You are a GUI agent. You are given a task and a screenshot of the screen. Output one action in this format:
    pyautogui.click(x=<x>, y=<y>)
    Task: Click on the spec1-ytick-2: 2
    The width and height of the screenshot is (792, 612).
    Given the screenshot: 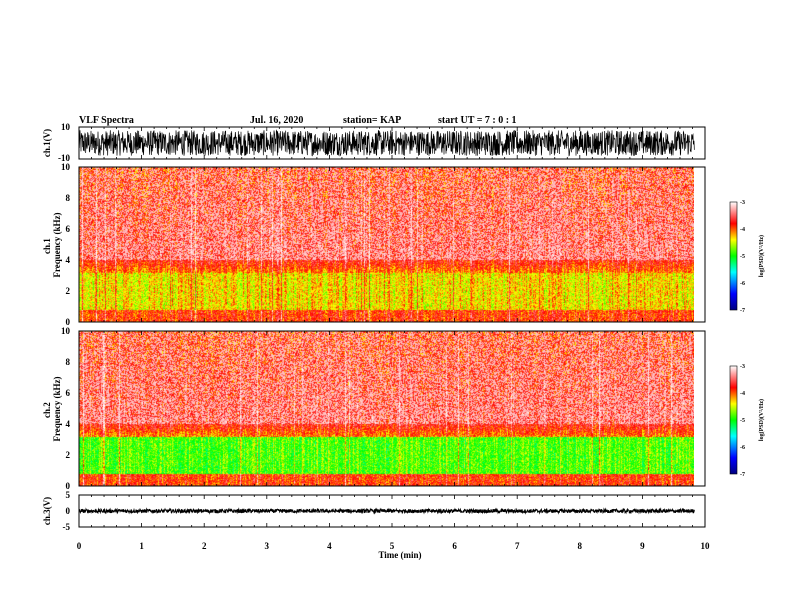 What is the action you would take?
    pyautogui.click(x=68, y=291)
    